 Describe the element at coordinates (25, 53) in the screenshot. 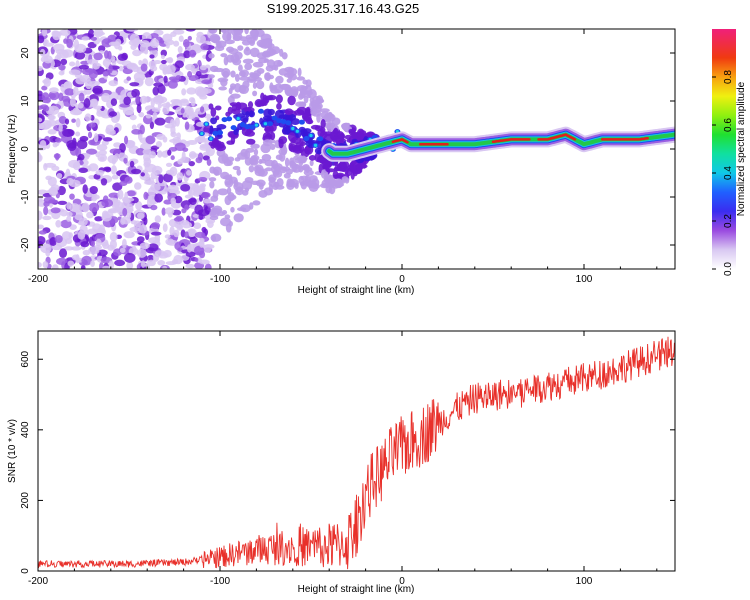

I see `spectrogram-y-tick-label: 20` at that location.